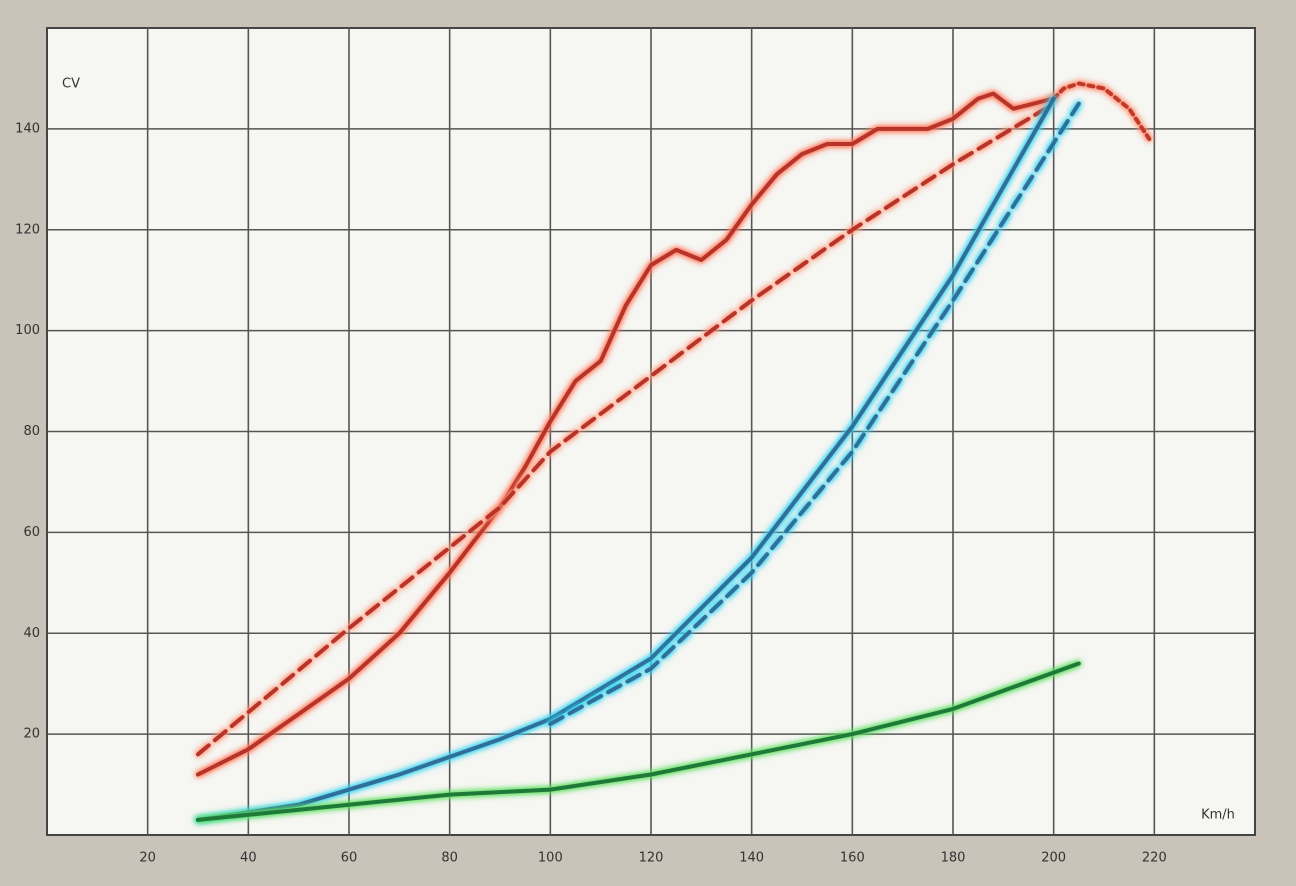  Describe the element at coordinates (550, 858) in the screenshot. I see `x-tick-label: 100` at that location.